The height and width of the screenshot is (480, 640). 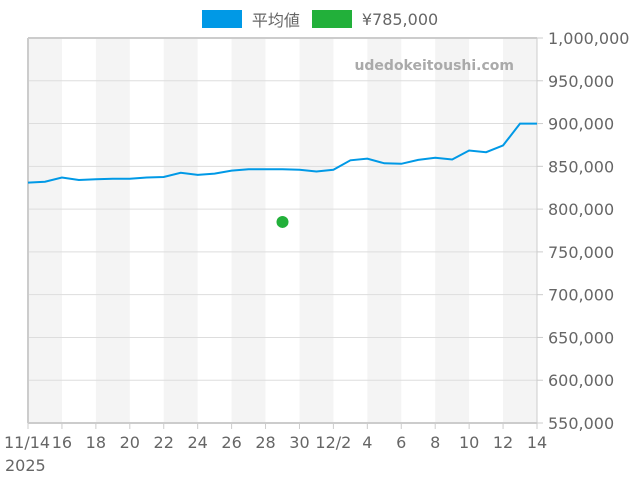 What do you see at coordinates (265, 442) in the screenshot?
I see `svg-text: 28` at bounding box center [265, 442].